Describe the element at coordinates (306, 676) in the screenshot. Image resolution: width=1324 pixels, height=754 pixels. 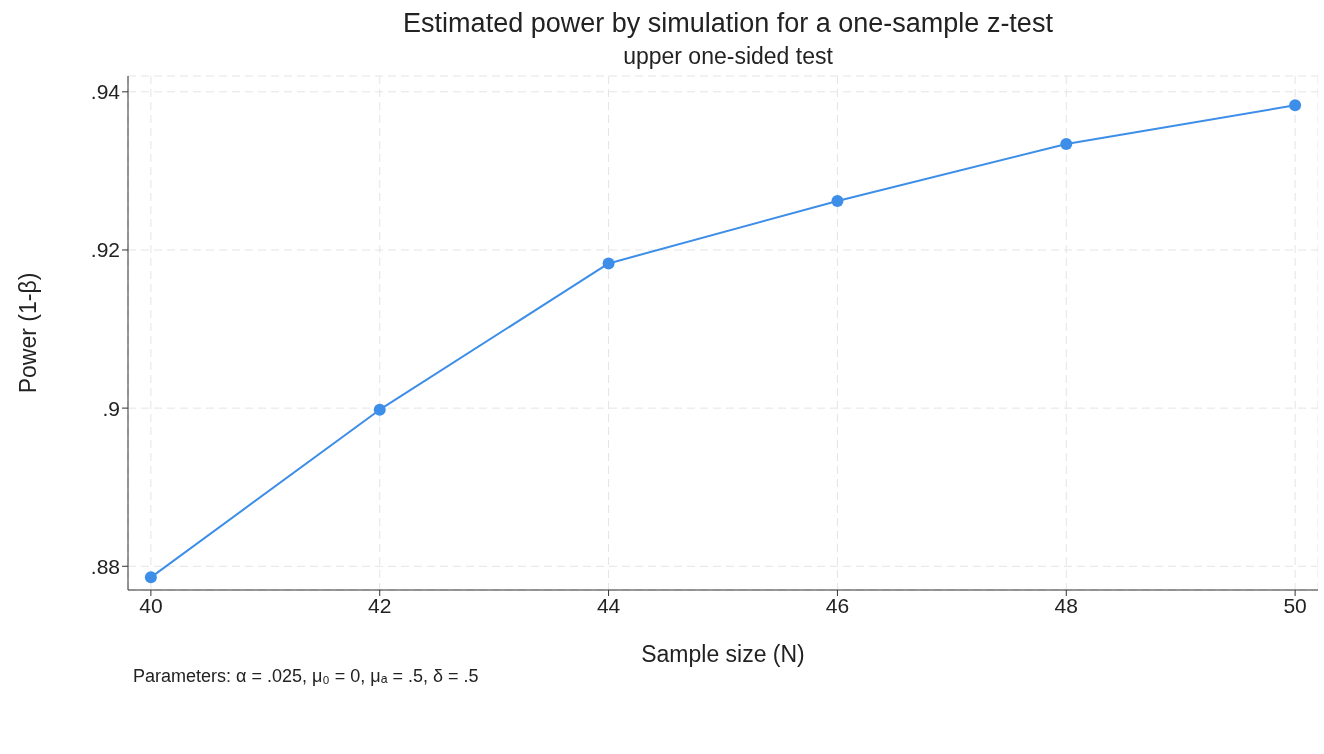
I see `text: Parameters: α = .025, μ₀ = 0, μₐ = .5, δ = .5` at that location.